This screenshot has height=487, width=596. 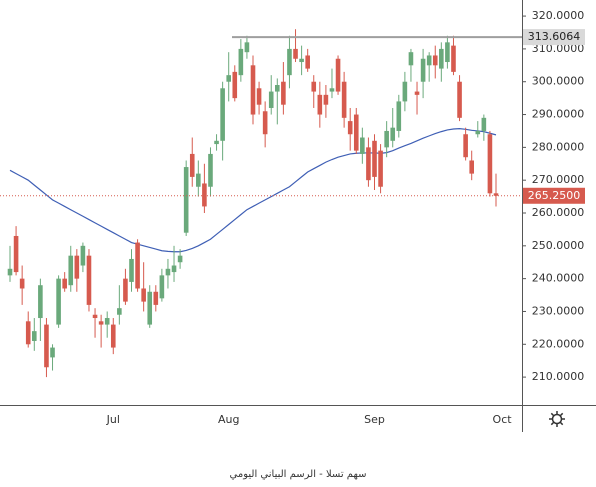 What do you see at coordinates (558, 81) in the screenshot?
I see `y-tick-label: 300.0000` at bounding box center [558, 81].